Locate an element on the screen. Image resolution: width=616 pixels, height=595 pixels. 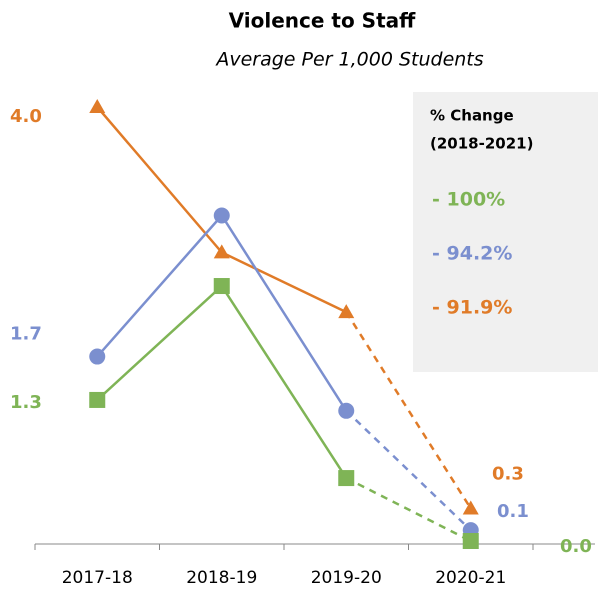
chart-title: Violence to Staff is located at coordinates (322, 21).